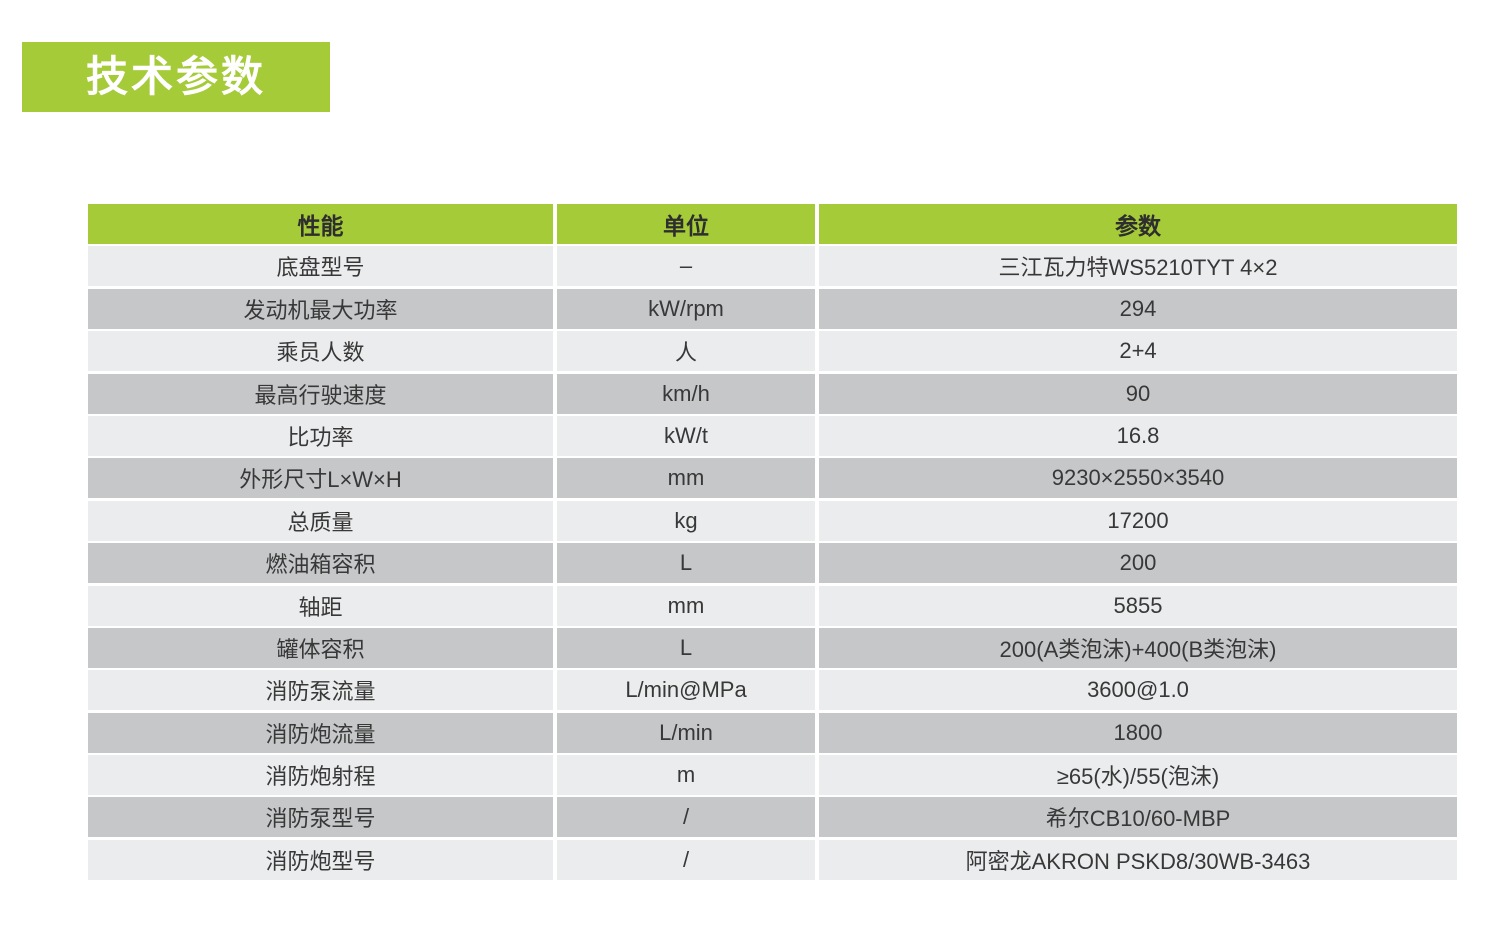 The height and width of the screenshot is (925, 1500). What do you see at coordinates (320, 647) in the screenshot?
I see `cell-property: 罐体容积` at bounding box center [320, 647].